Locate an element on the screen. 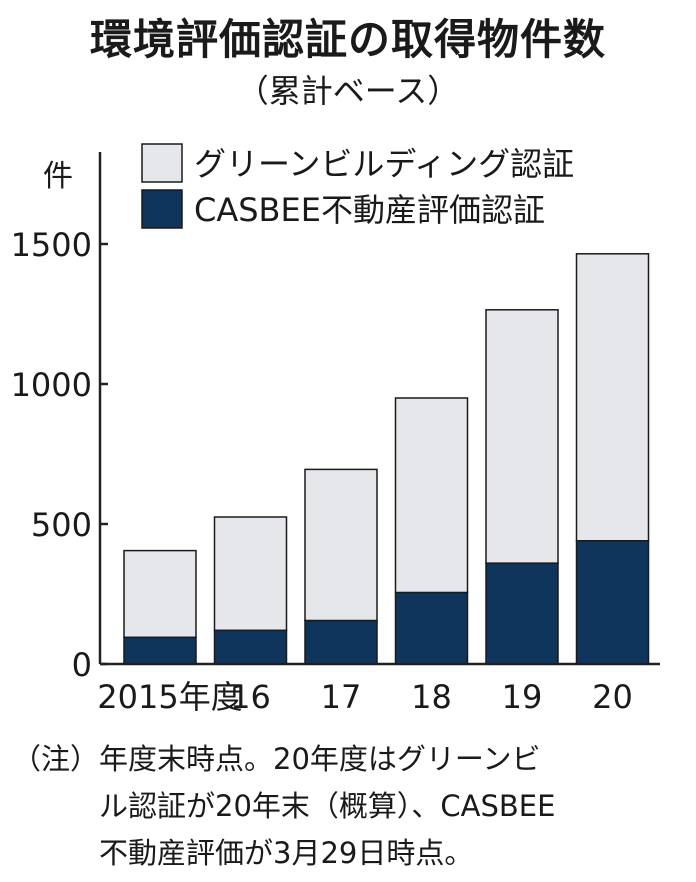  chart-title: 環境評価認証の取得物件数 is located at coordinates (347, 39).